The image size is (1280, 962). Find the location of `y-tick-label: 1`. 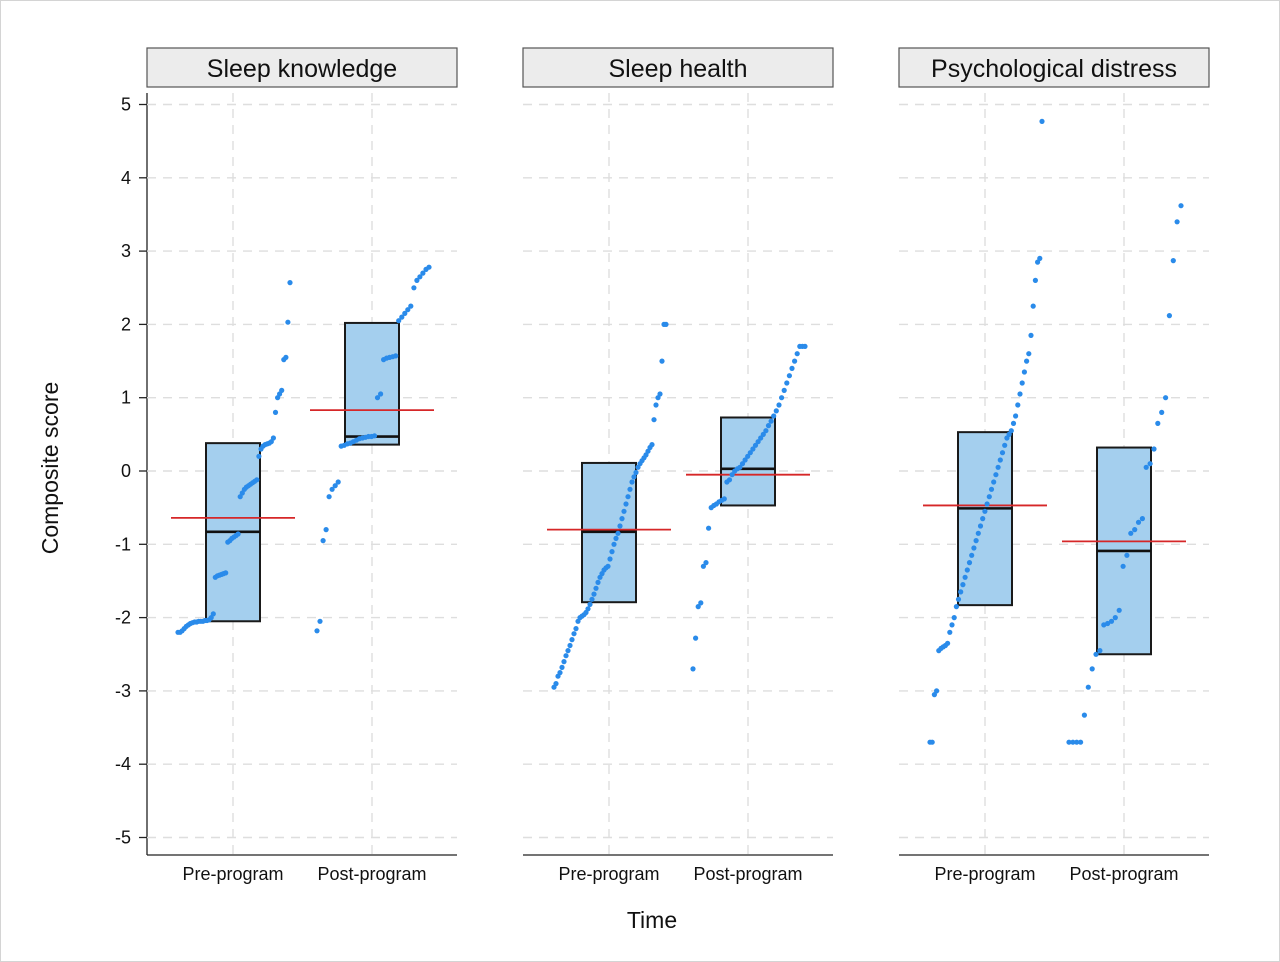

y-tick-label: 1 is located at coordinates (126, 398).